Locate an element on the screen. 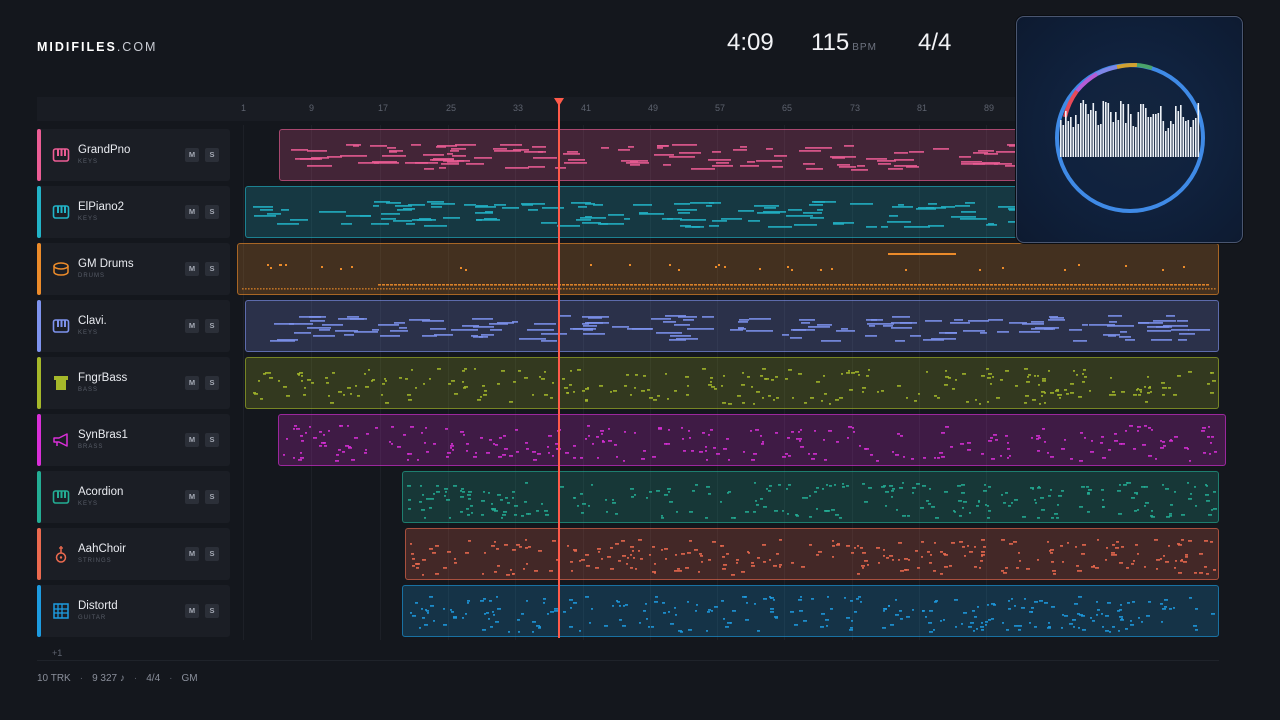 The width and height of the screenshot is (1280, 720). track-name: SynBras1 is located at coordinates (103, 435).